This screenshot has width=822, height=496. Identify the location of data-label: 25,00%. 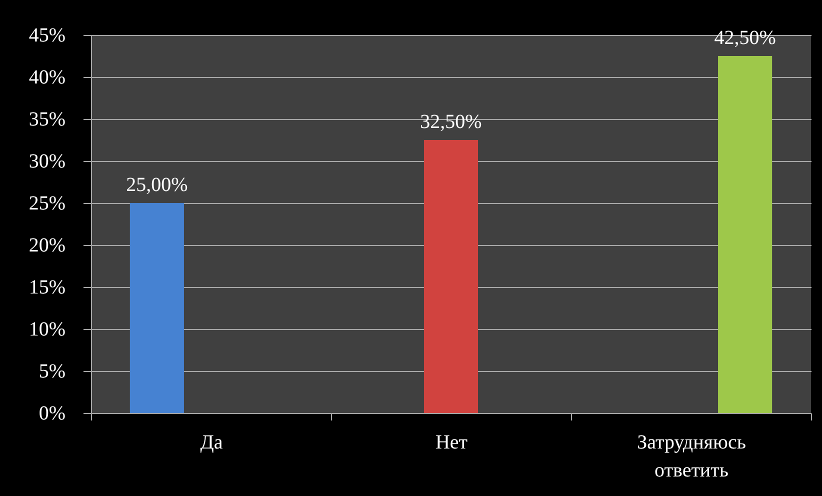
(157, 185).